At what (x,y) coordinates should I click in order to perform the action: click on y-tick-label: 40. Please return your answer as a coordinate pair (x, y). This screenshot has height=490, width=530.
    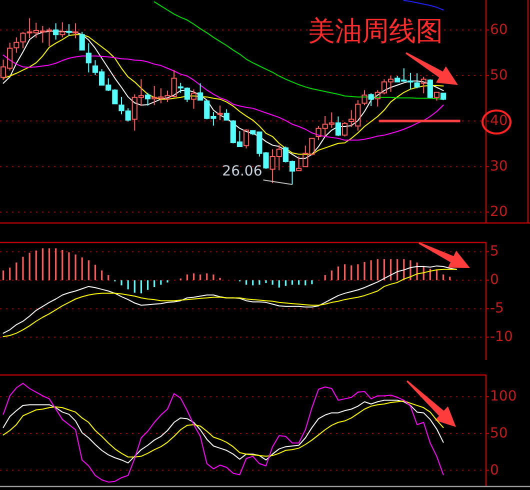
    Looking at the image, I should click on (499, 121).